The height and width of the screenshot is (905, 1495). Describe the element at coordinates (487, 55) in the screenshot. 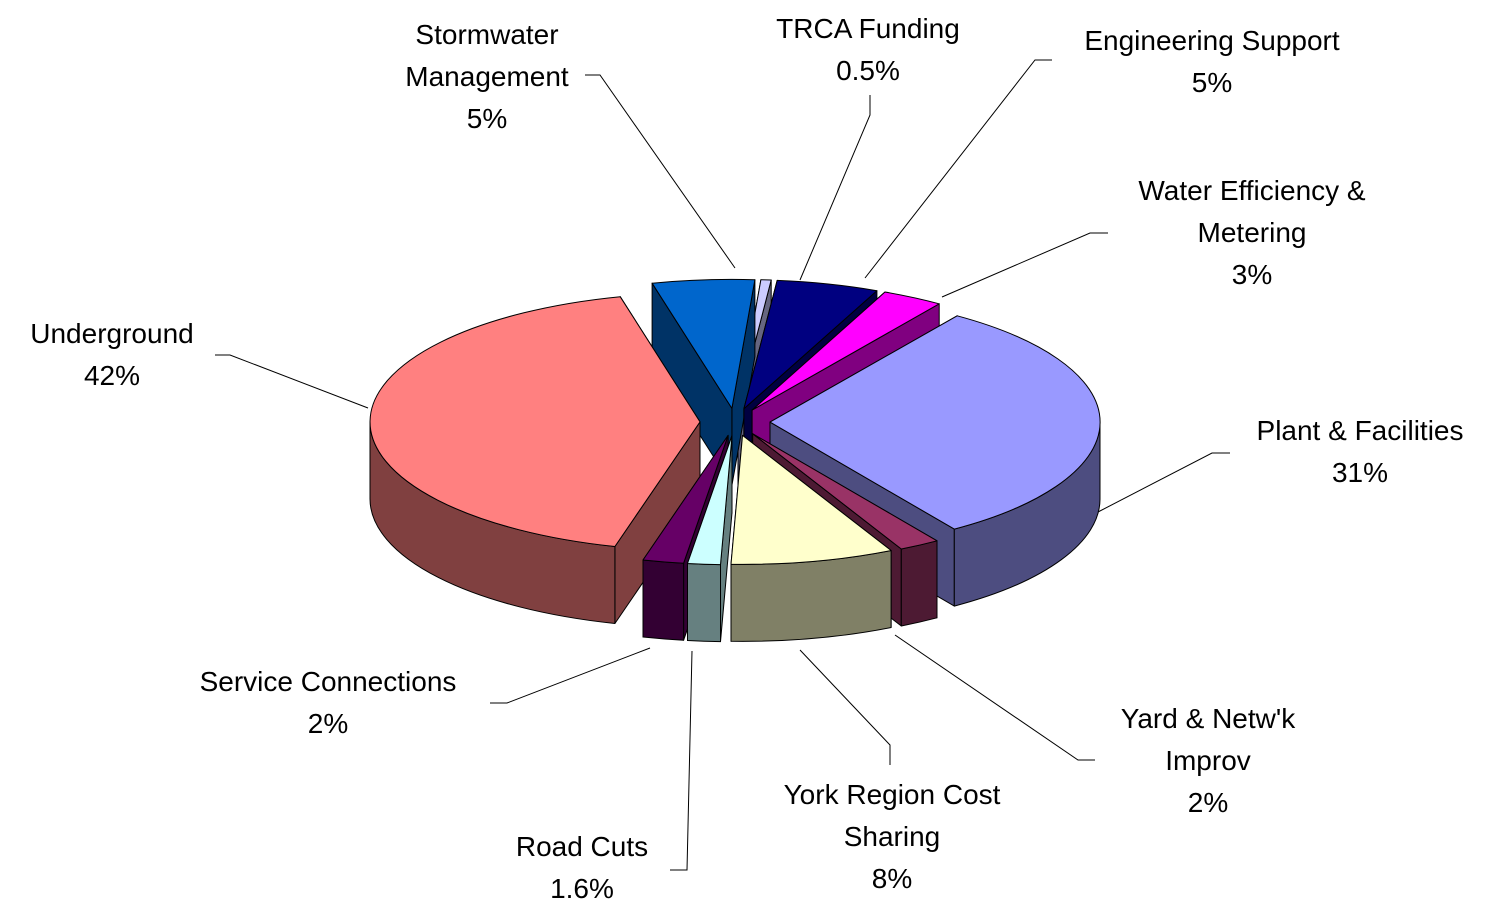

I see `category-label: Stormwater Management` at that location.